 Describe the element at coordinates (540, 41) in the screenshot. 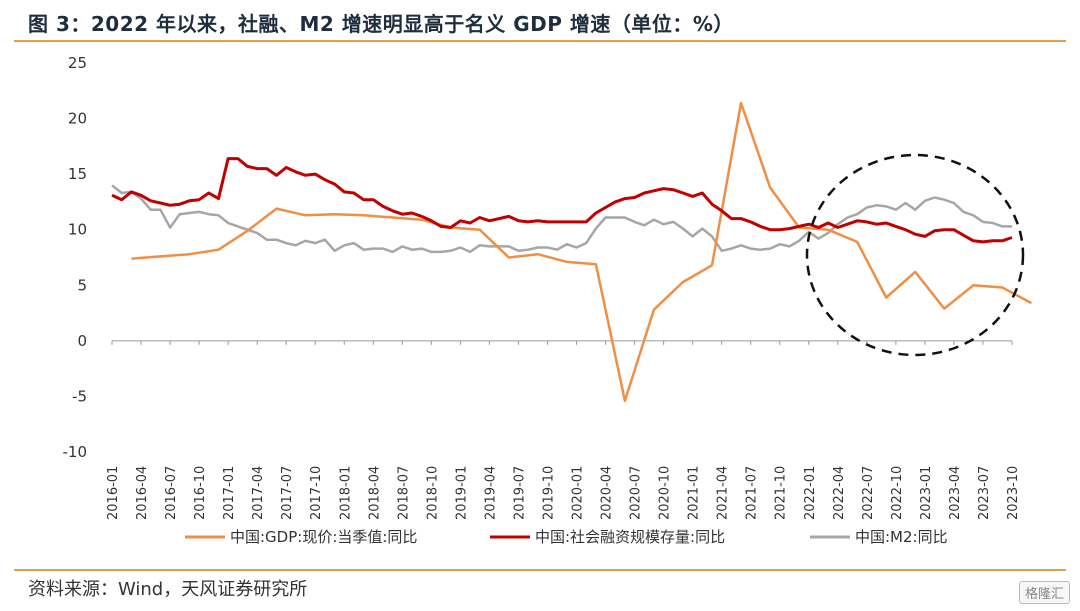

I see `title-rule` at that location.